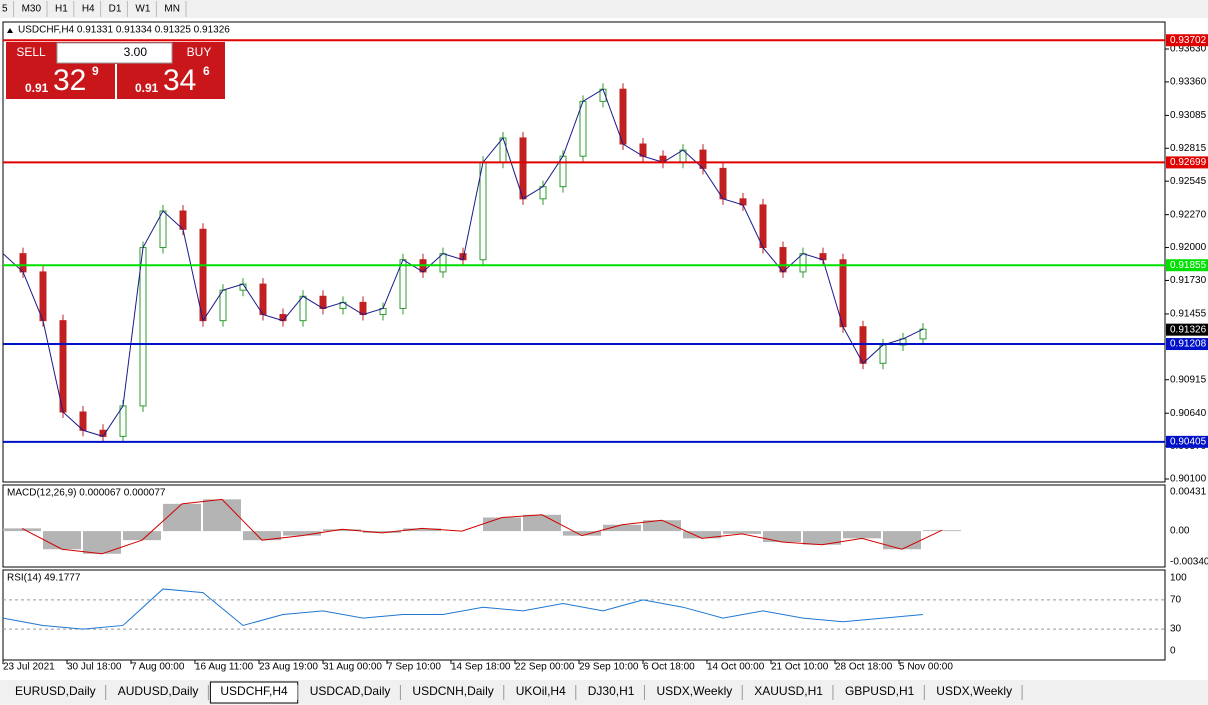  I want to click on price-tick-label: 0.90100, so click(1188, 479).